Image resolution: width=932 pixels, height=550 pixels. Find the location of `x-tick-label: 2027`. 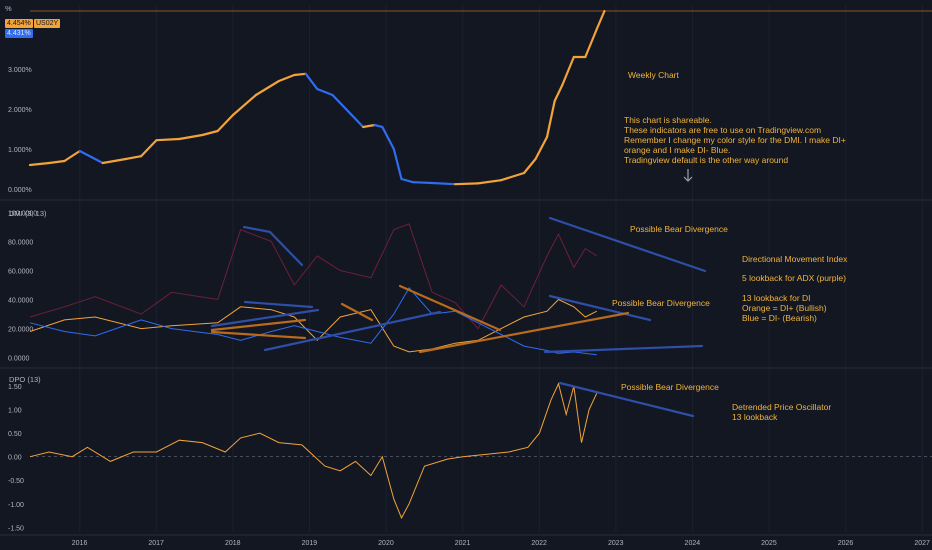

x-tick-label: 2027 is located at coordinates (922, 543).